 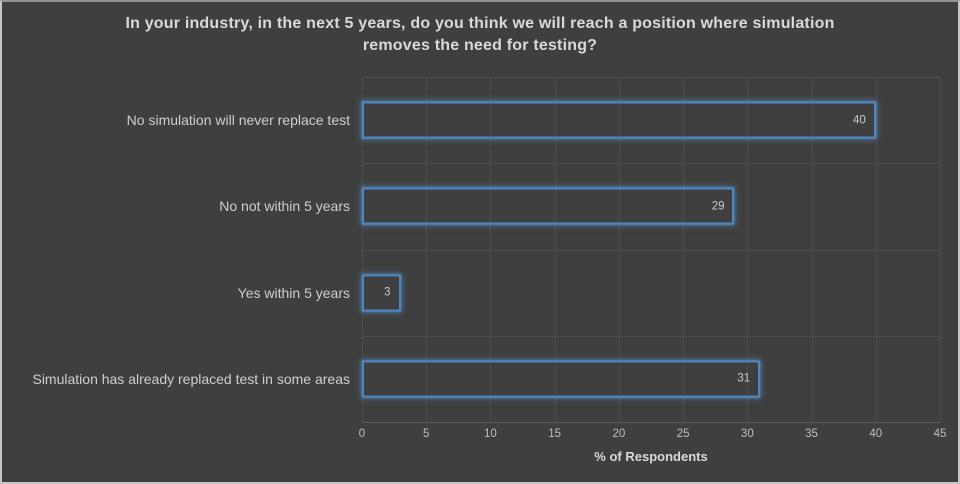 I want to click on bar: 31, so click(x=561, y=379).